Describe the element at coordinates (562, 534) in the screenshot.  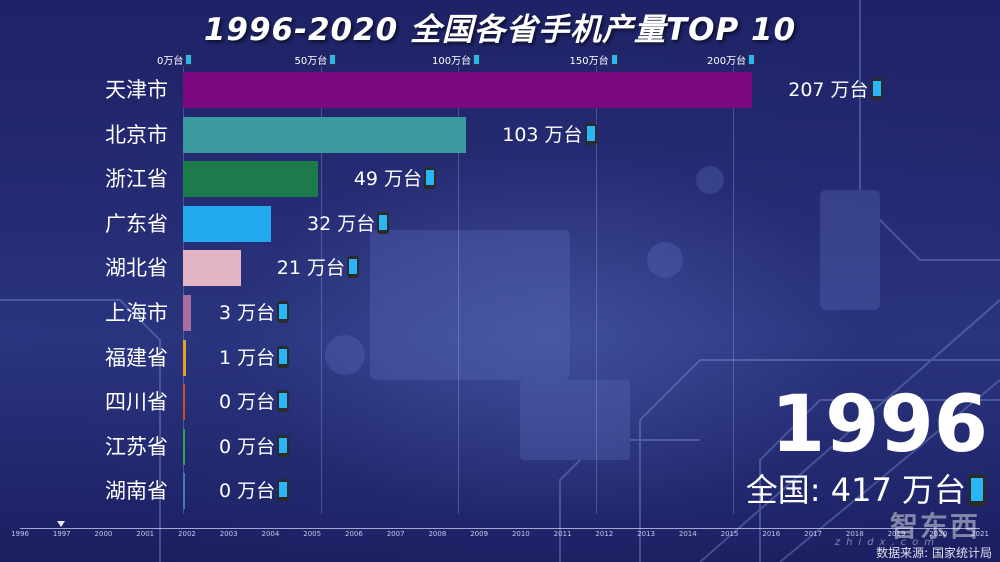
I see `timeline-year-2011: 2011` at that location.